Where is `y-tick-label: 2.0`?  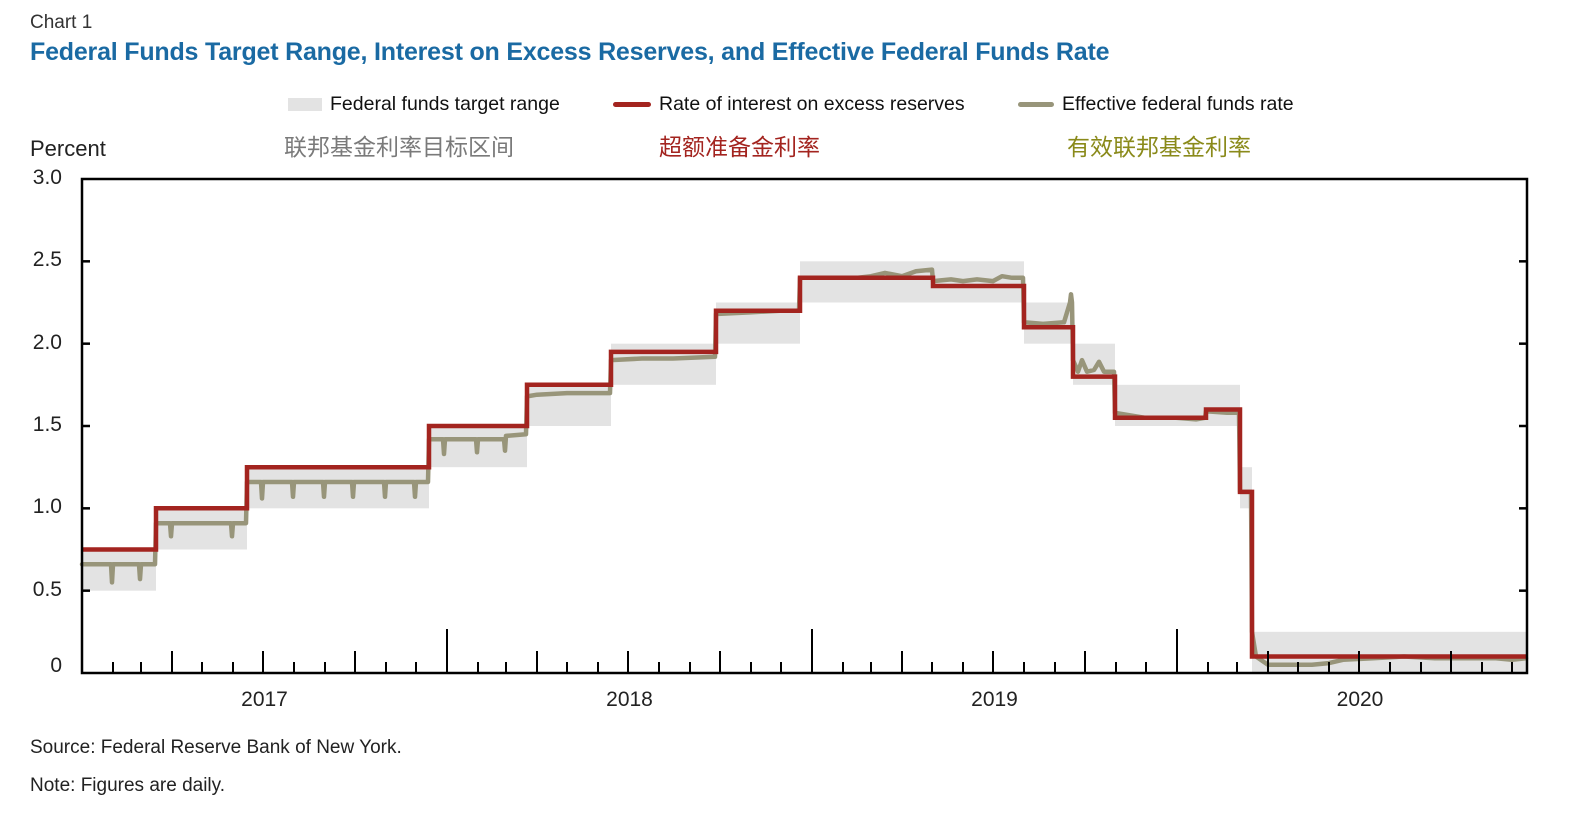 y-tick-label: 2.0 is located at coordinates (47, 342).